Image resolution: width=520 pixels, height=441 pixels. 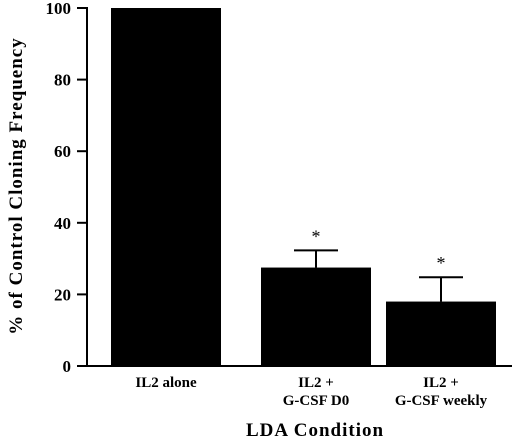 I want to click on y-tick-label-1: 20, so click(x=62, y=294).